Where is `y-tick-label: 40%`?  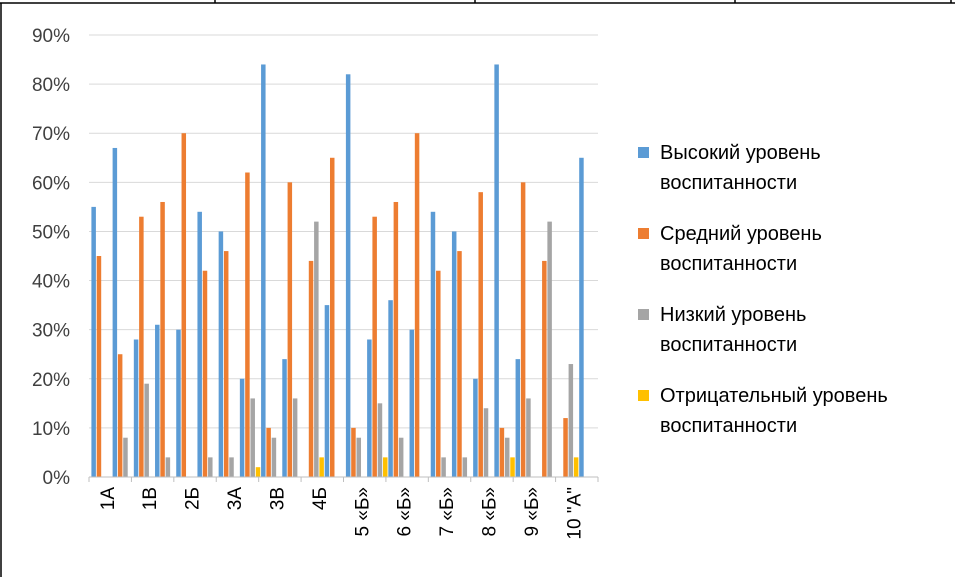
y-tick-label: 40% is located at coordinates (51, 282).